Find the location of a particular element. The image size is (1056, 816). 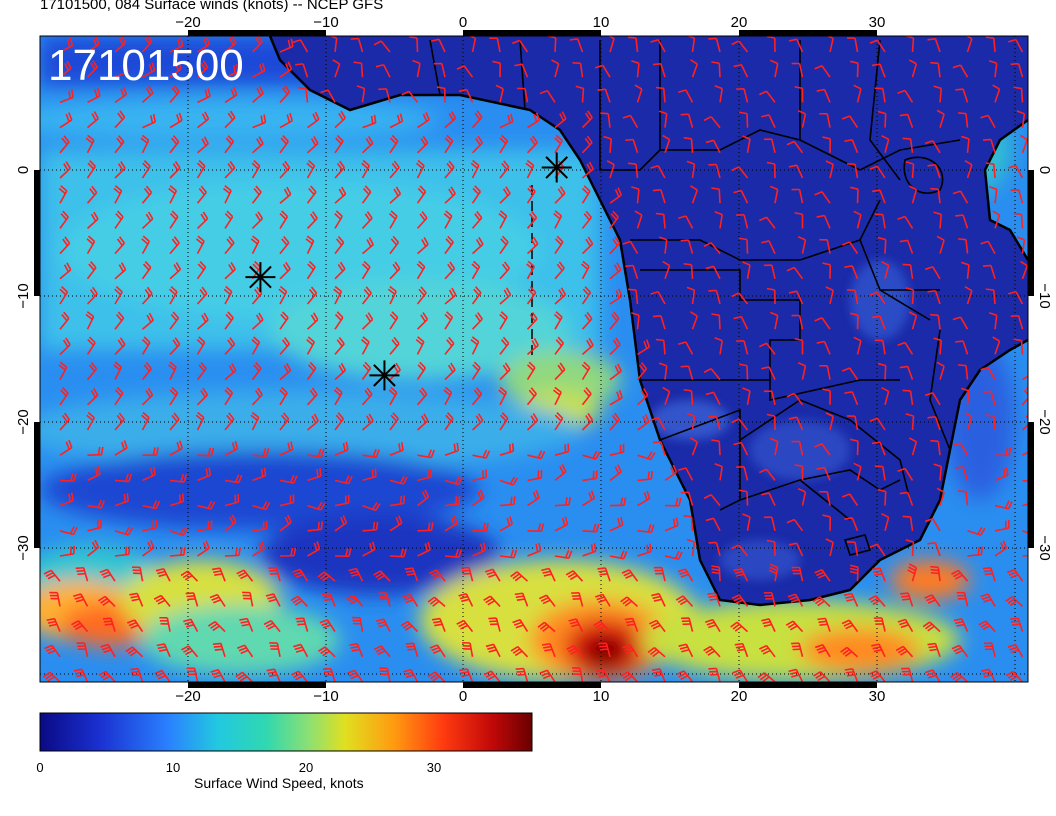

lon-tick-top: −20 is located at coordinates (187, 22).